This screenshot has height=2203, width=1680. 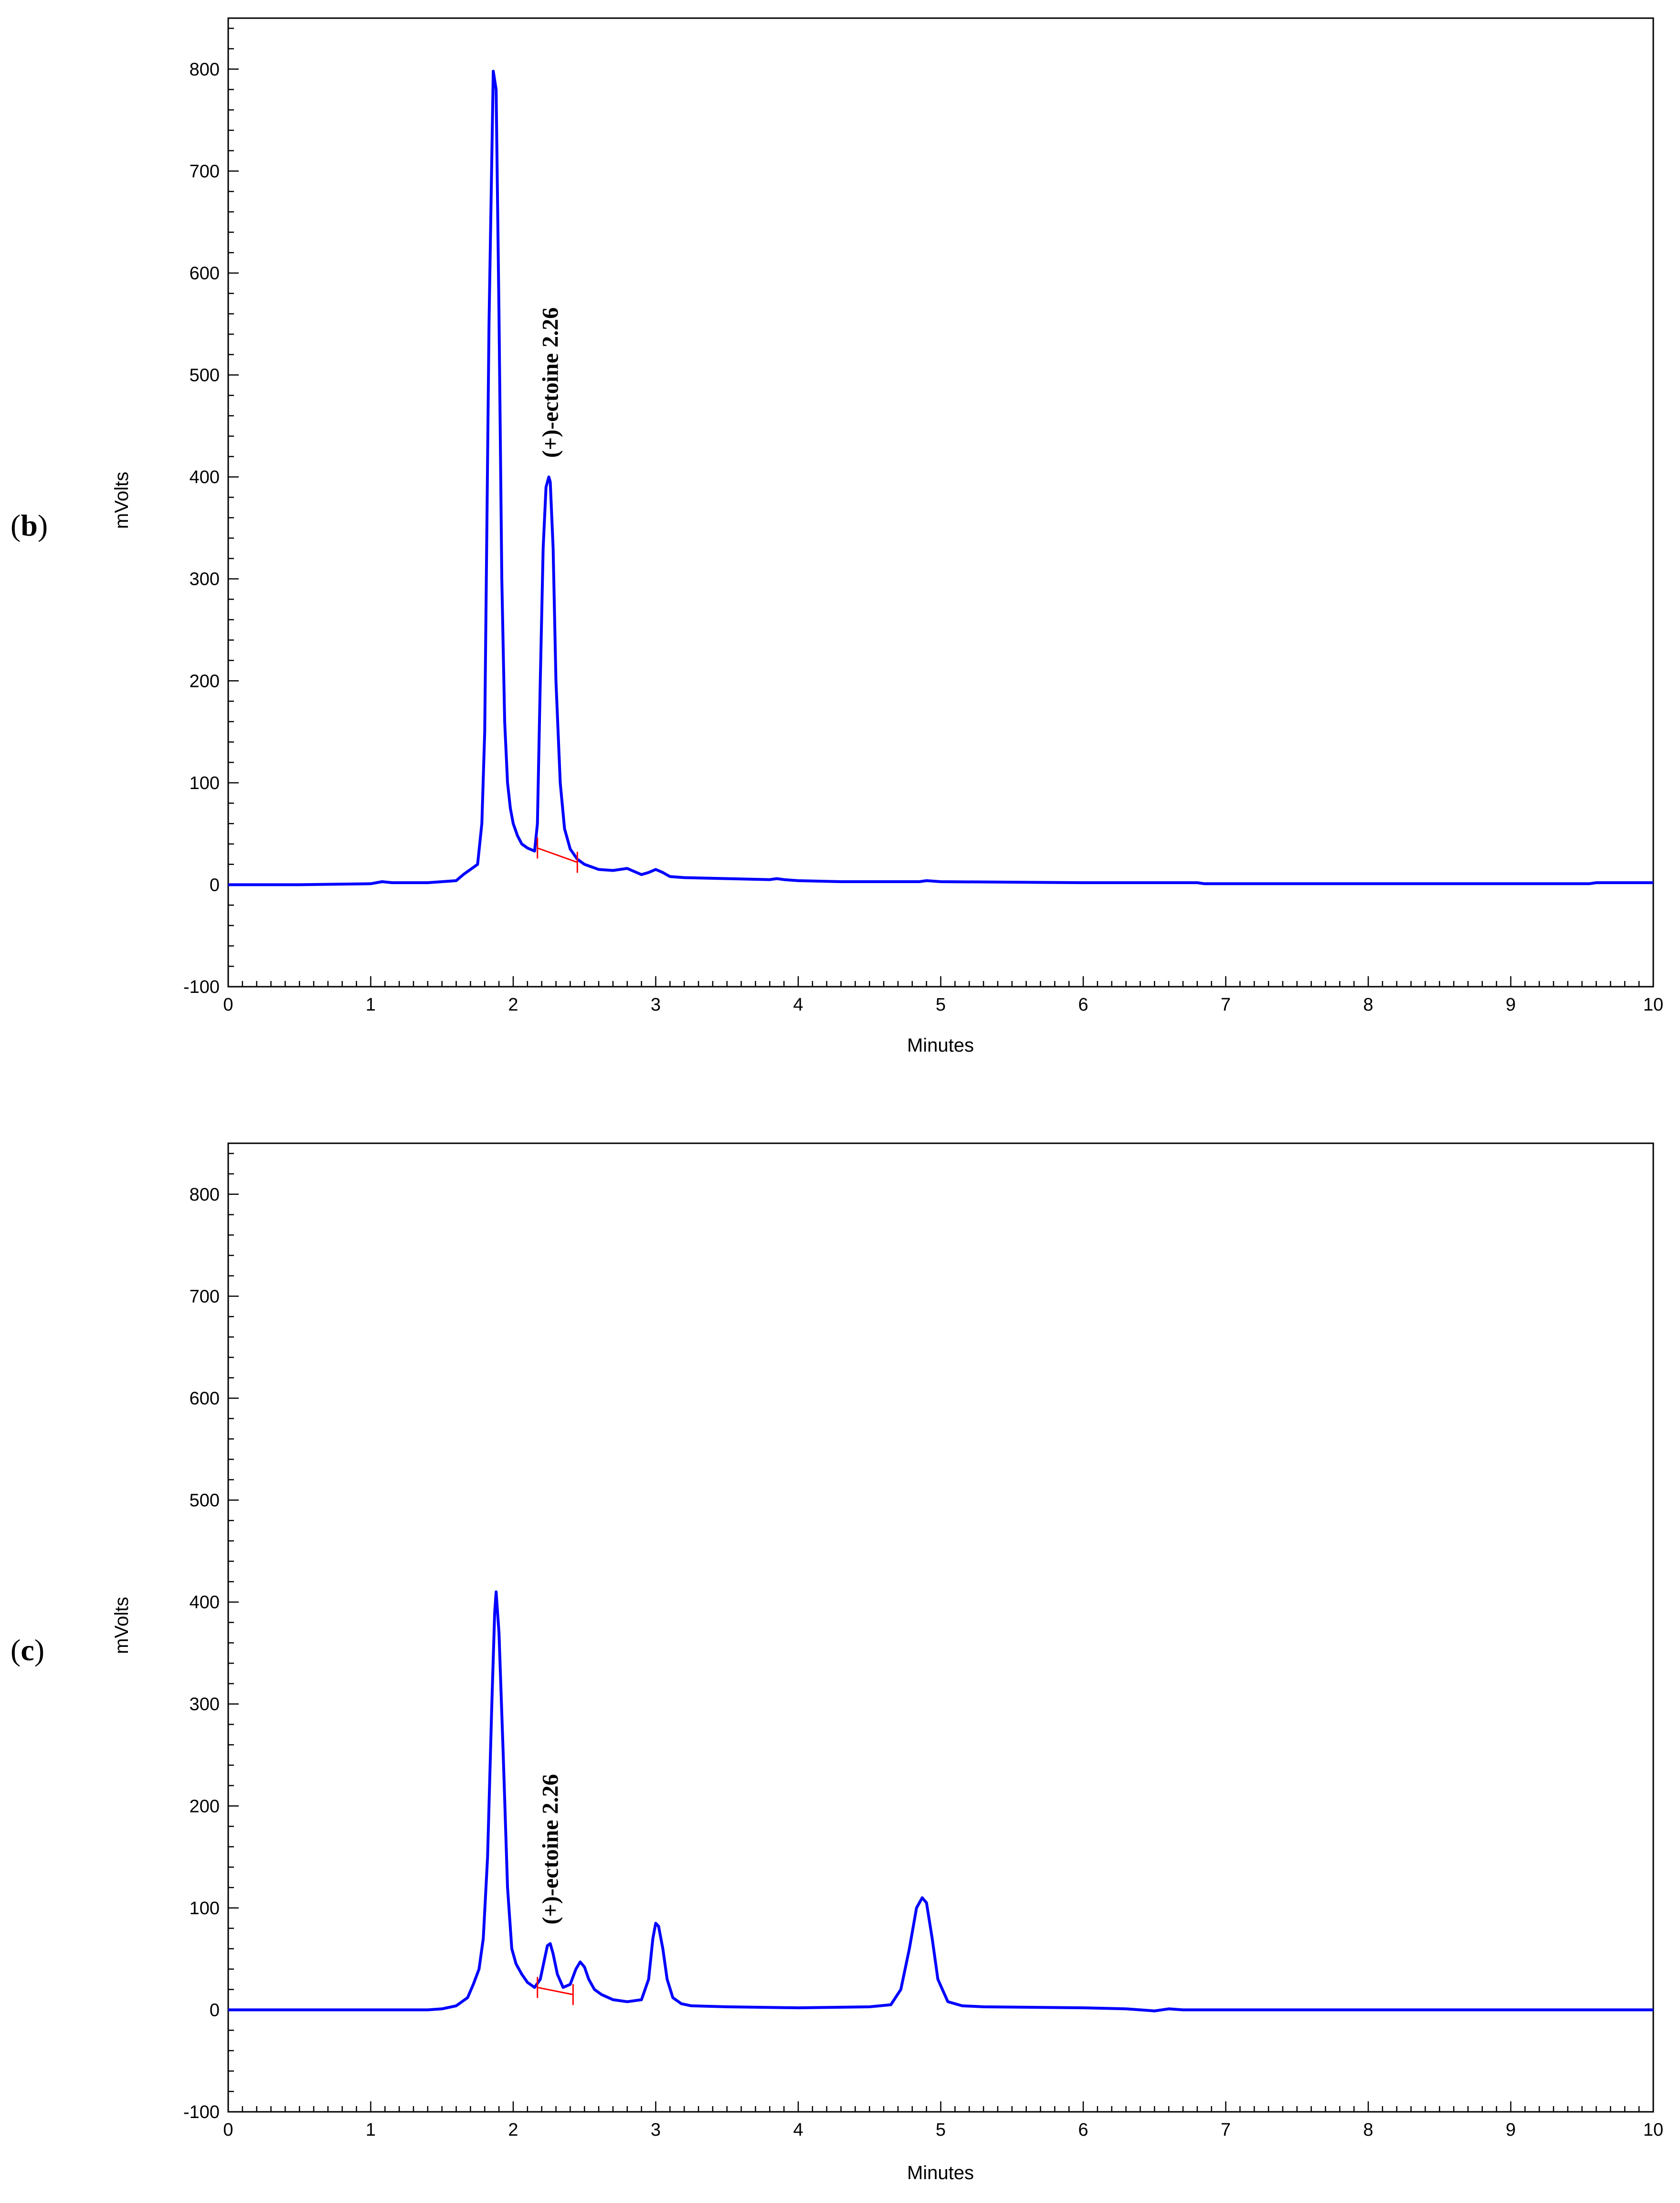 I want to click on panel-label-b: (b), so click(x=29, y=525).